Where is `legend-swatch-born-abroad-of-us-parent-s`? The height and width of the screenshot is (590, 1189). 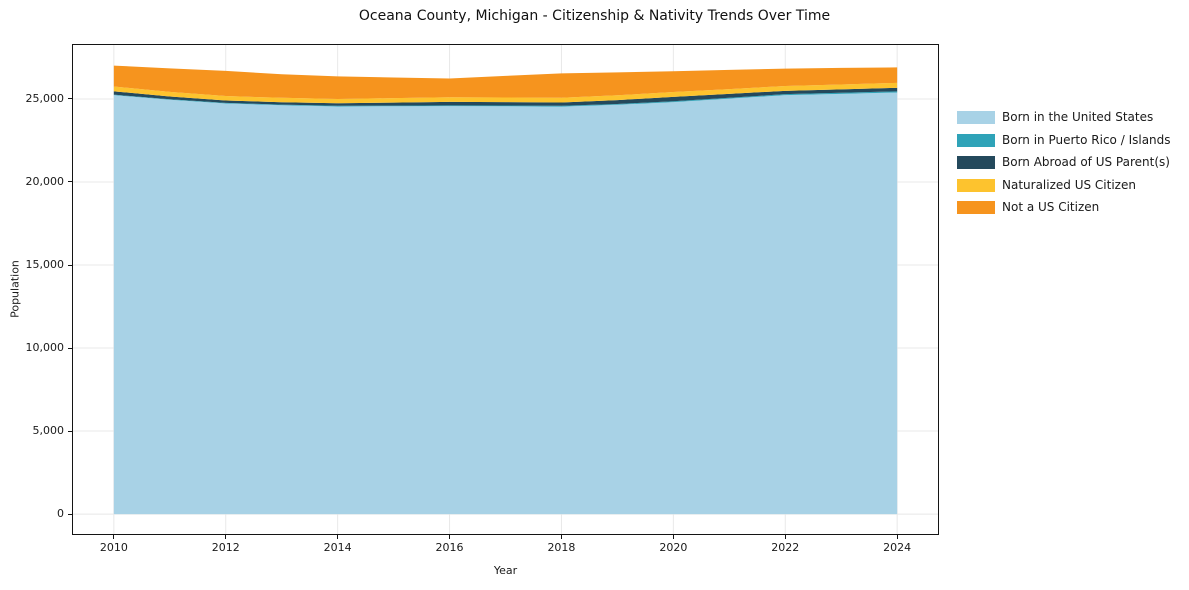 legend-swatch-born-abroad-of-us-parent-s is located at coordinates (976, 163).